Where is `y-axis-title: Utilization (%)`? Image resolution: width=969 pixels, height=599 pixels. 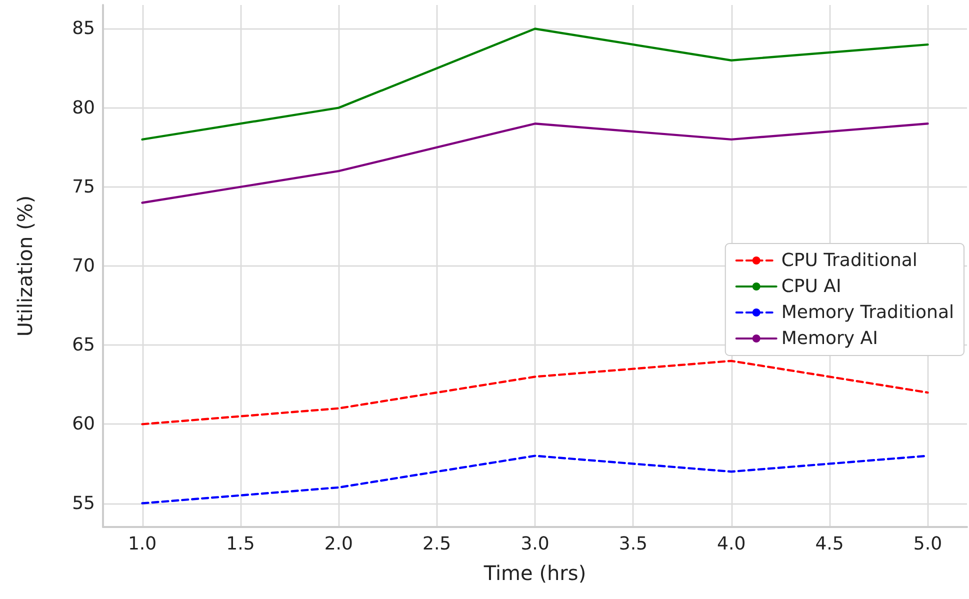
y-axis-title: Utilization (%) is located at coordinates (25, 266).